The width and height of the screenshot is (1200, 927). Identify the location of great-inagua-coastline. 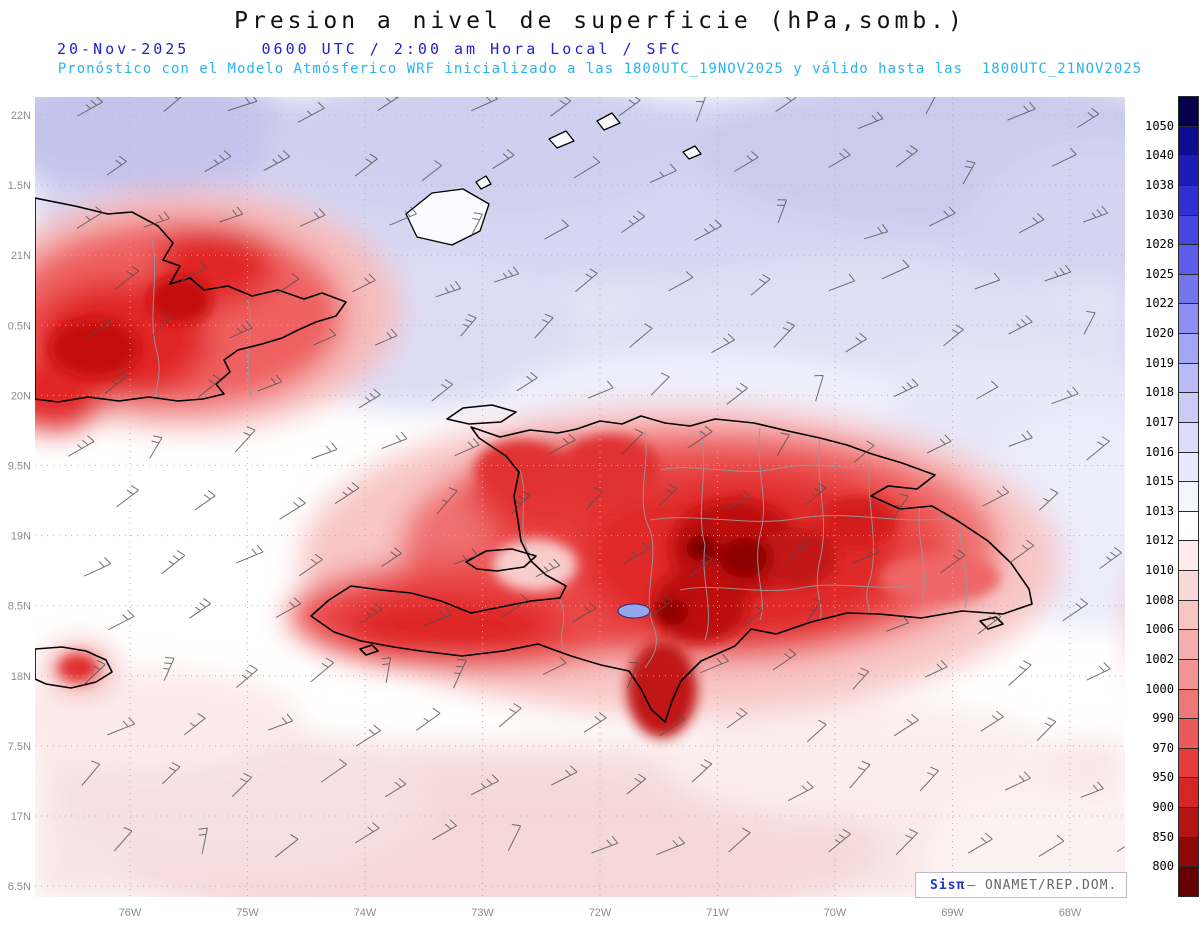
(447, 217).